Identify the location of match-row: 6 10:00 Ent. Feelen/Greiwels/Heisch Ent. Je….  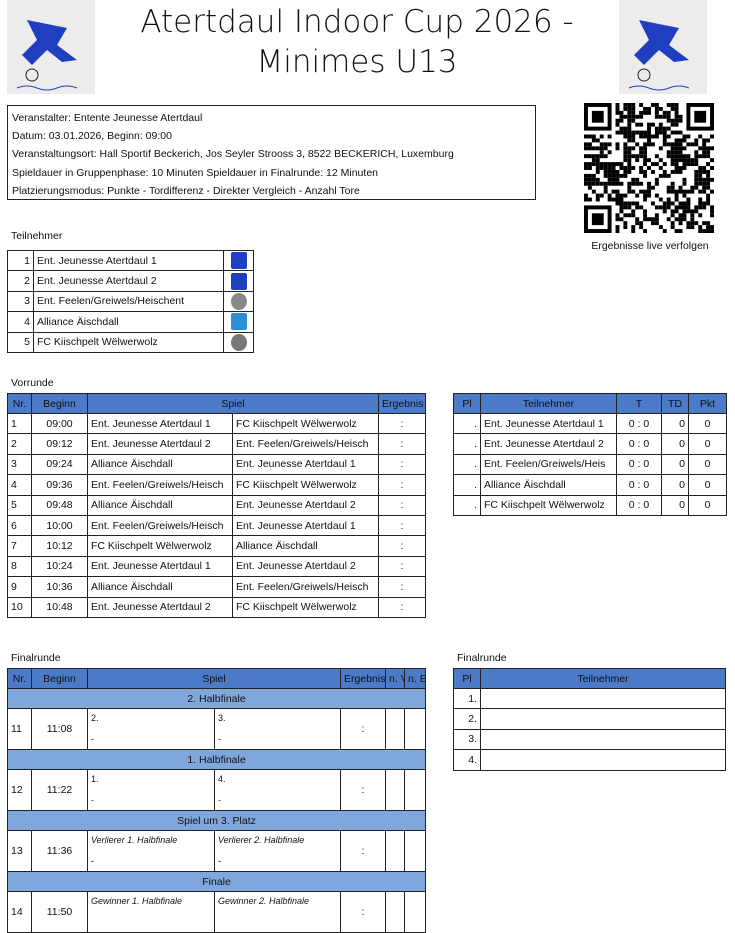
(217, 525).